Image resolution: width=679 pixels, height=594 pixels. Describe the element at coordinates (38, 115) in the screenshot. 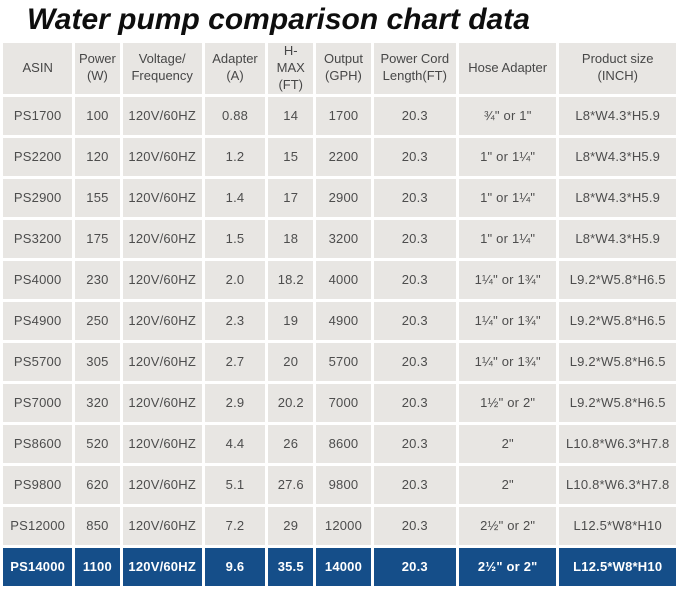

I see `table-cell: PS1700` at that location.